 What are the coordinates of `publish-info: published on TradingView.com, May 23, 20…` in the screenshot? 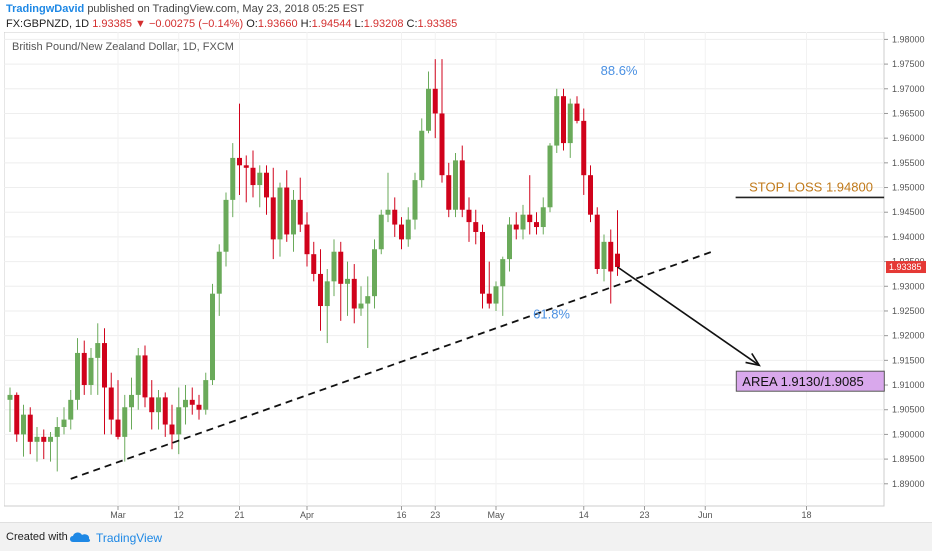 It's located at (226, 9).